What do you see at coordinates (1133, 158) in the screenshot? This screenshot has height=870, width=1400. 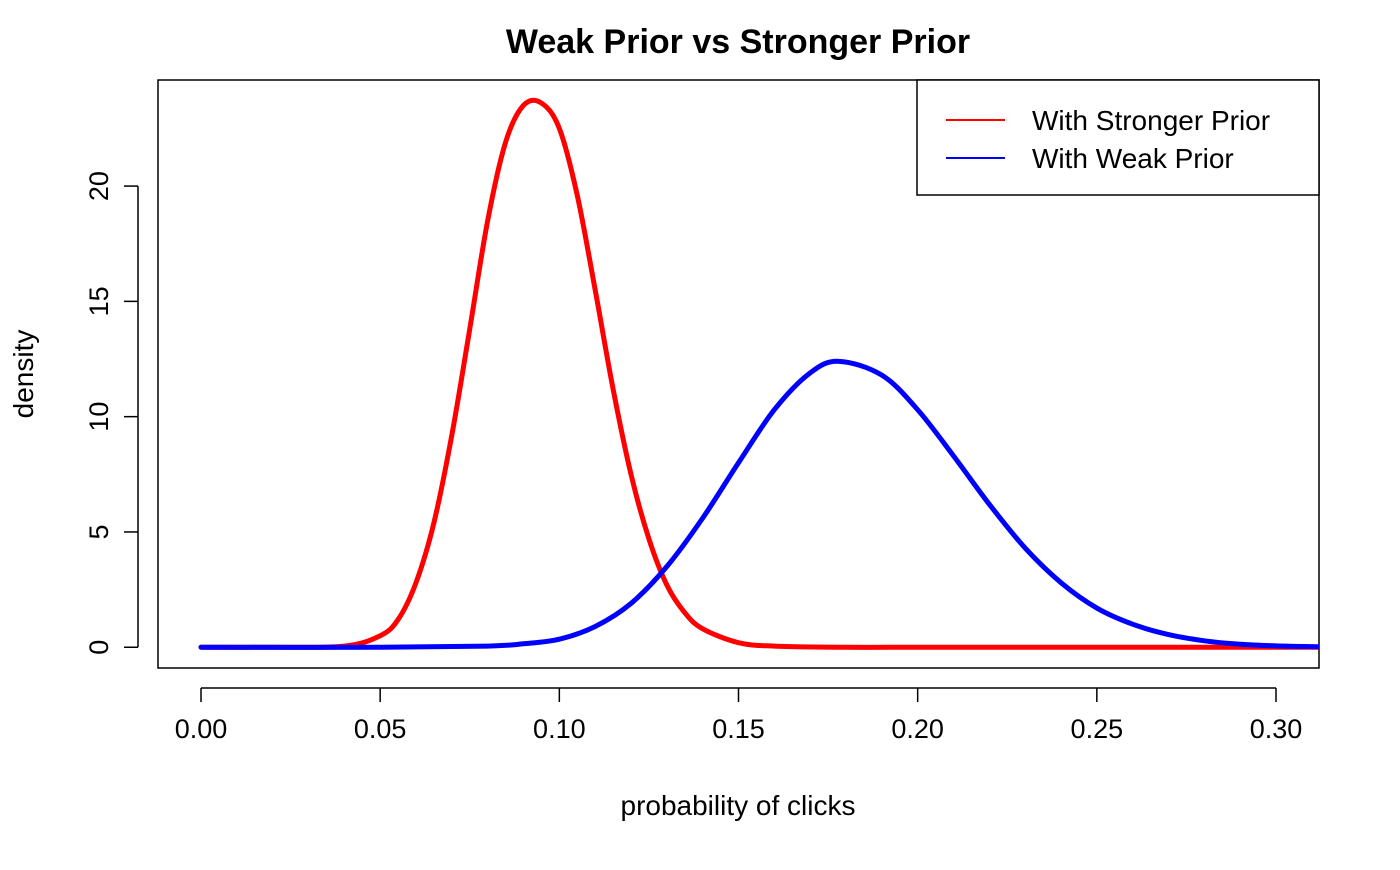 I see `legend-label-weak: With Weak Prior` at bounding box center [1133, 158].